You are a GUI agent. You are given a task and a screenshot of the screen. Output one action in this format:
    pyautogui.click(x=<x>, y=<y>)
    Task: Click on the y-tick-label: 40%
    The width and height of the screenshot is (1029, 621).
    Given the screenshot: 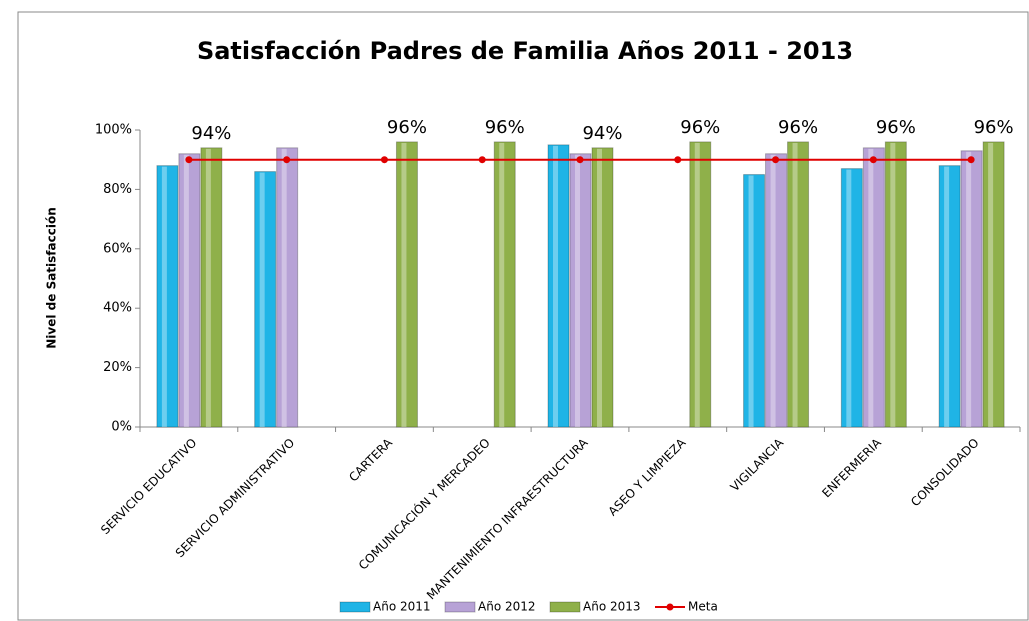 What is the action you would take?
    pyautogui.click(x=117, y=308)
    